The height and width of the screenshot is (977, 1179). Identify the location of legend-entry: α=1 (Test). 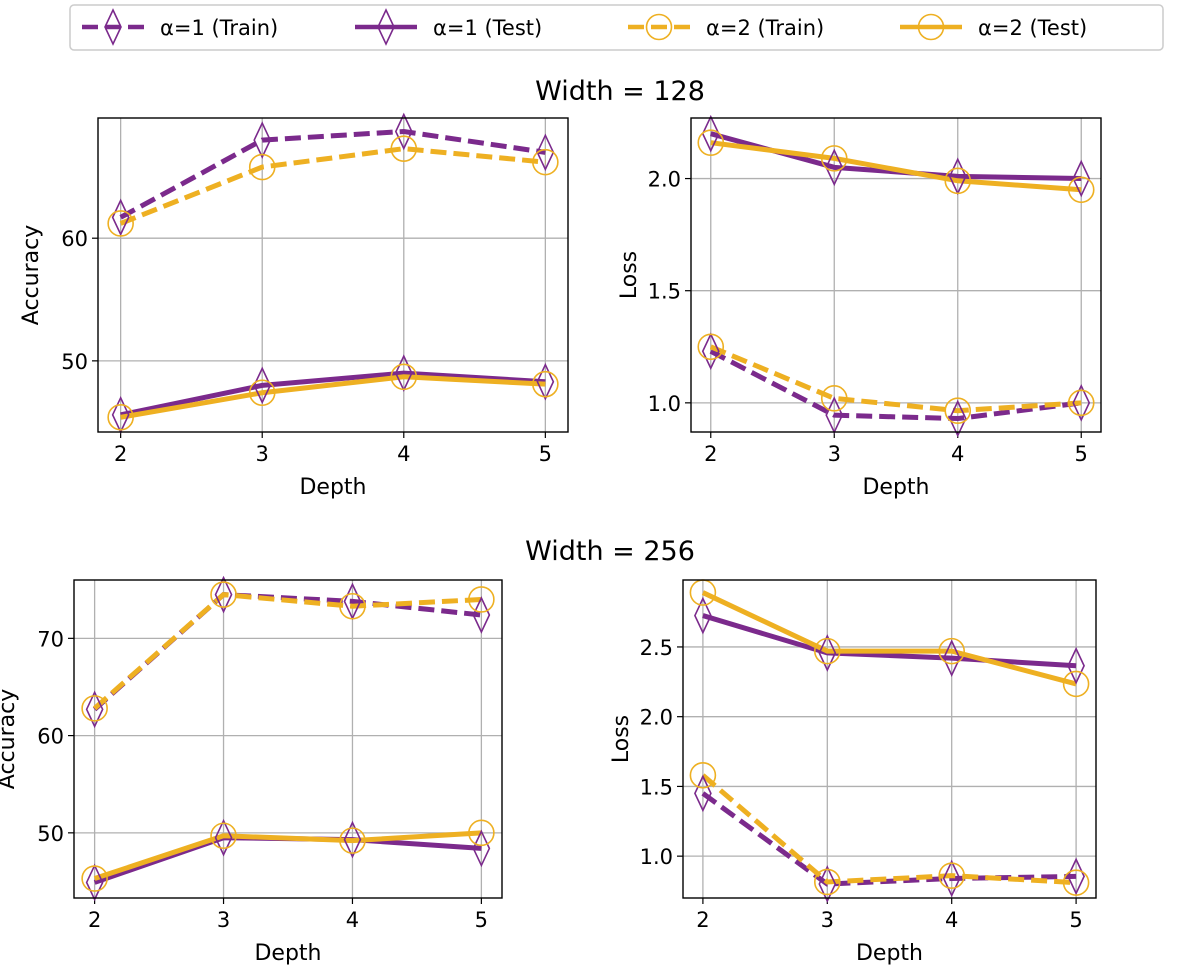
(448, 27).